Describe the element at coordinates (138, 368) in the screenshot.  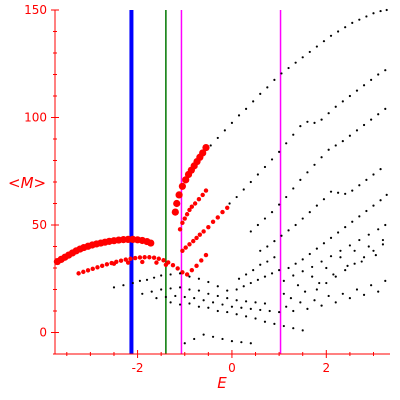
I see `x-tick-label: -2` at that location.